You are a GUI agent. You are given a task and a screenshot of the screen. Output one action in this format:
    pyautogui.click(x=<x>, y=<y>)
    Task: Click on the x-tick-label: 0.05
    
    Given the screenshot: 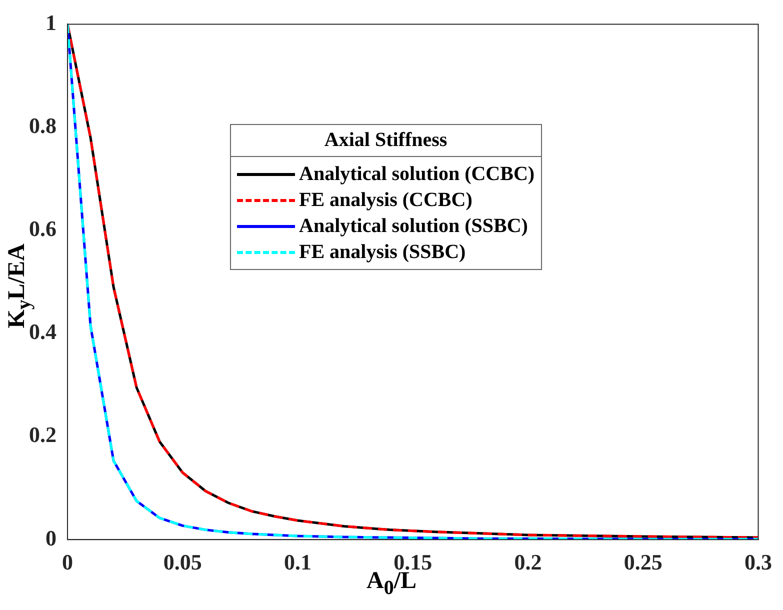 What is the action you would take?
    pyautogui.click(x=182, y=561)
    